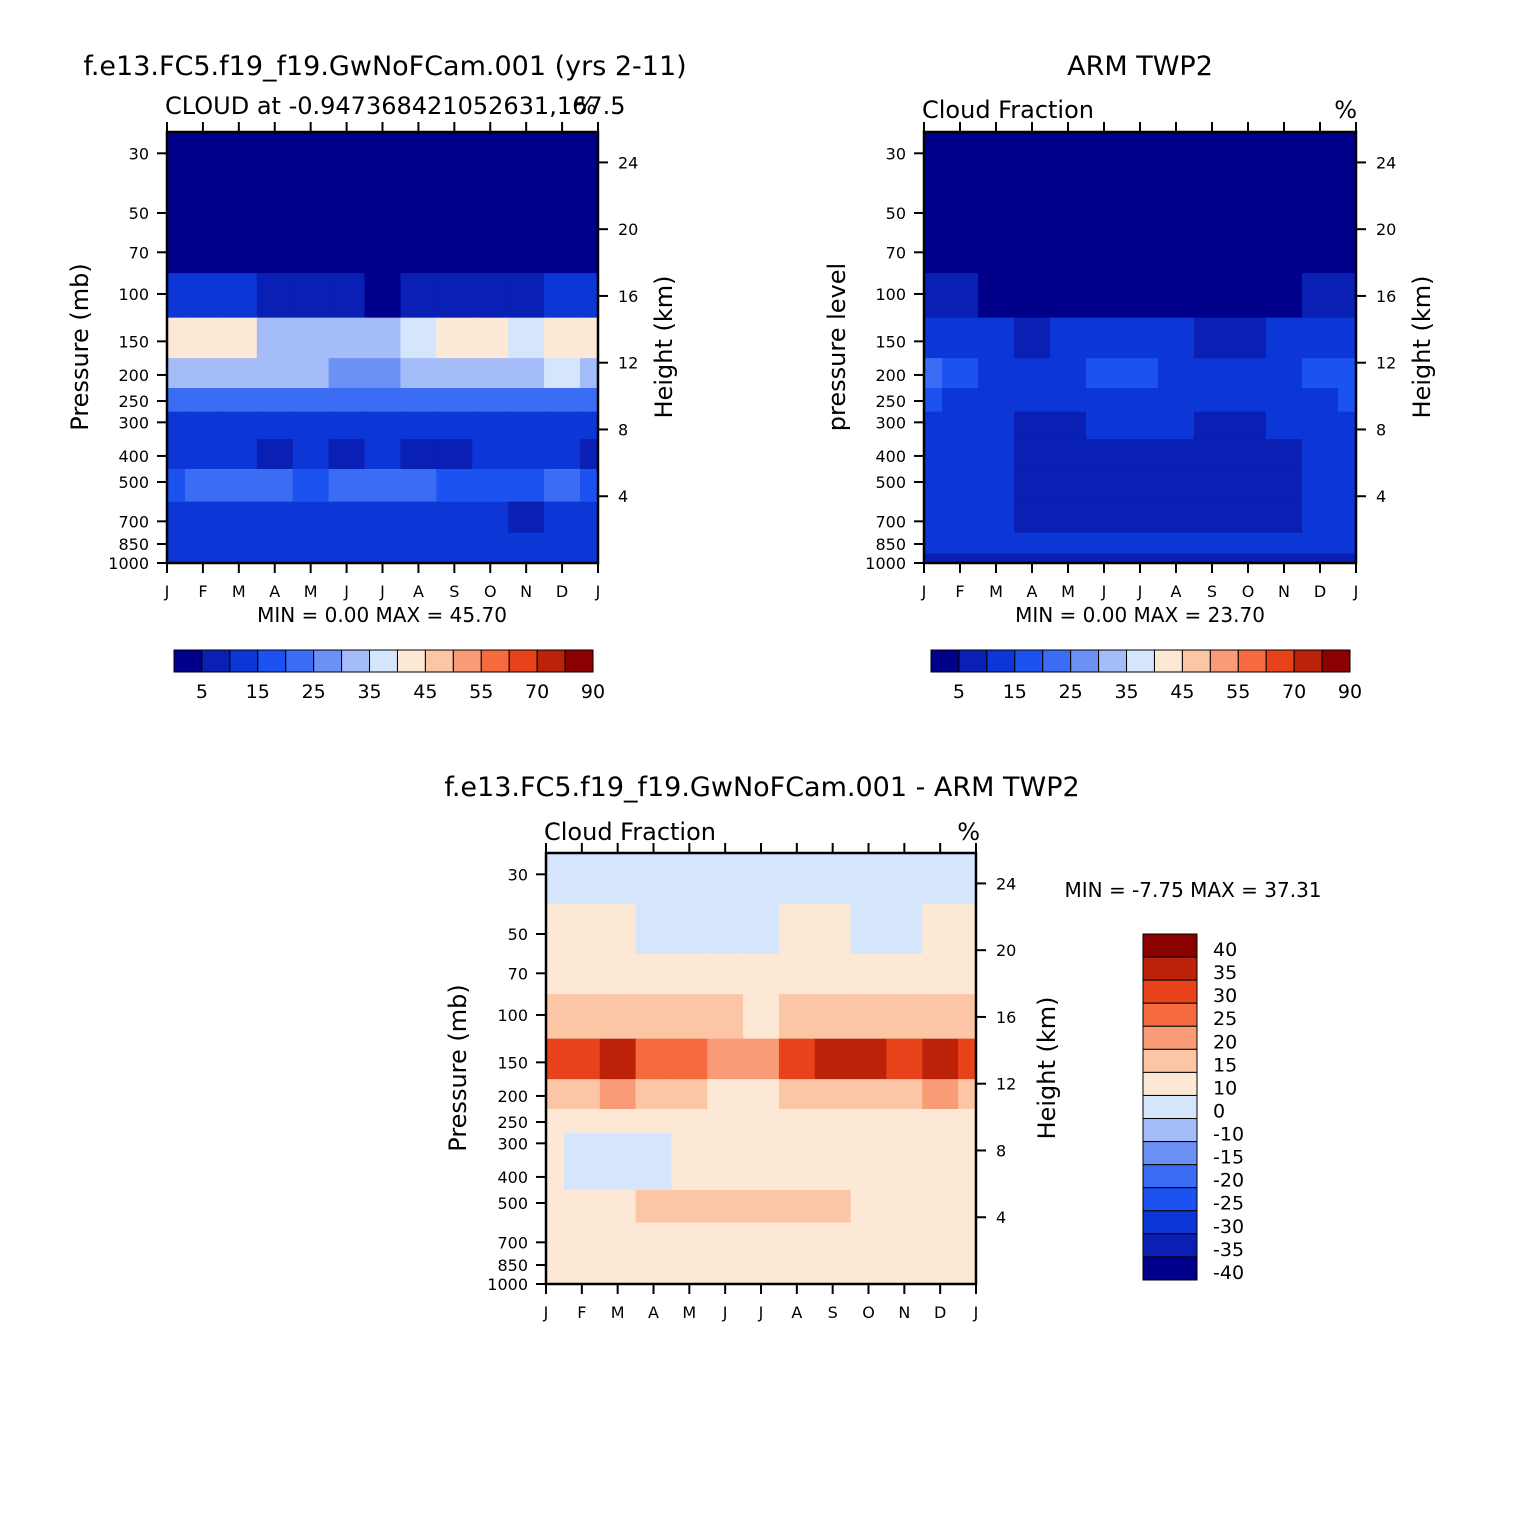  Describe the element at coordinates (1225, 996) in the screenshot. I see `diff-colorbar-label: 30` at that location.